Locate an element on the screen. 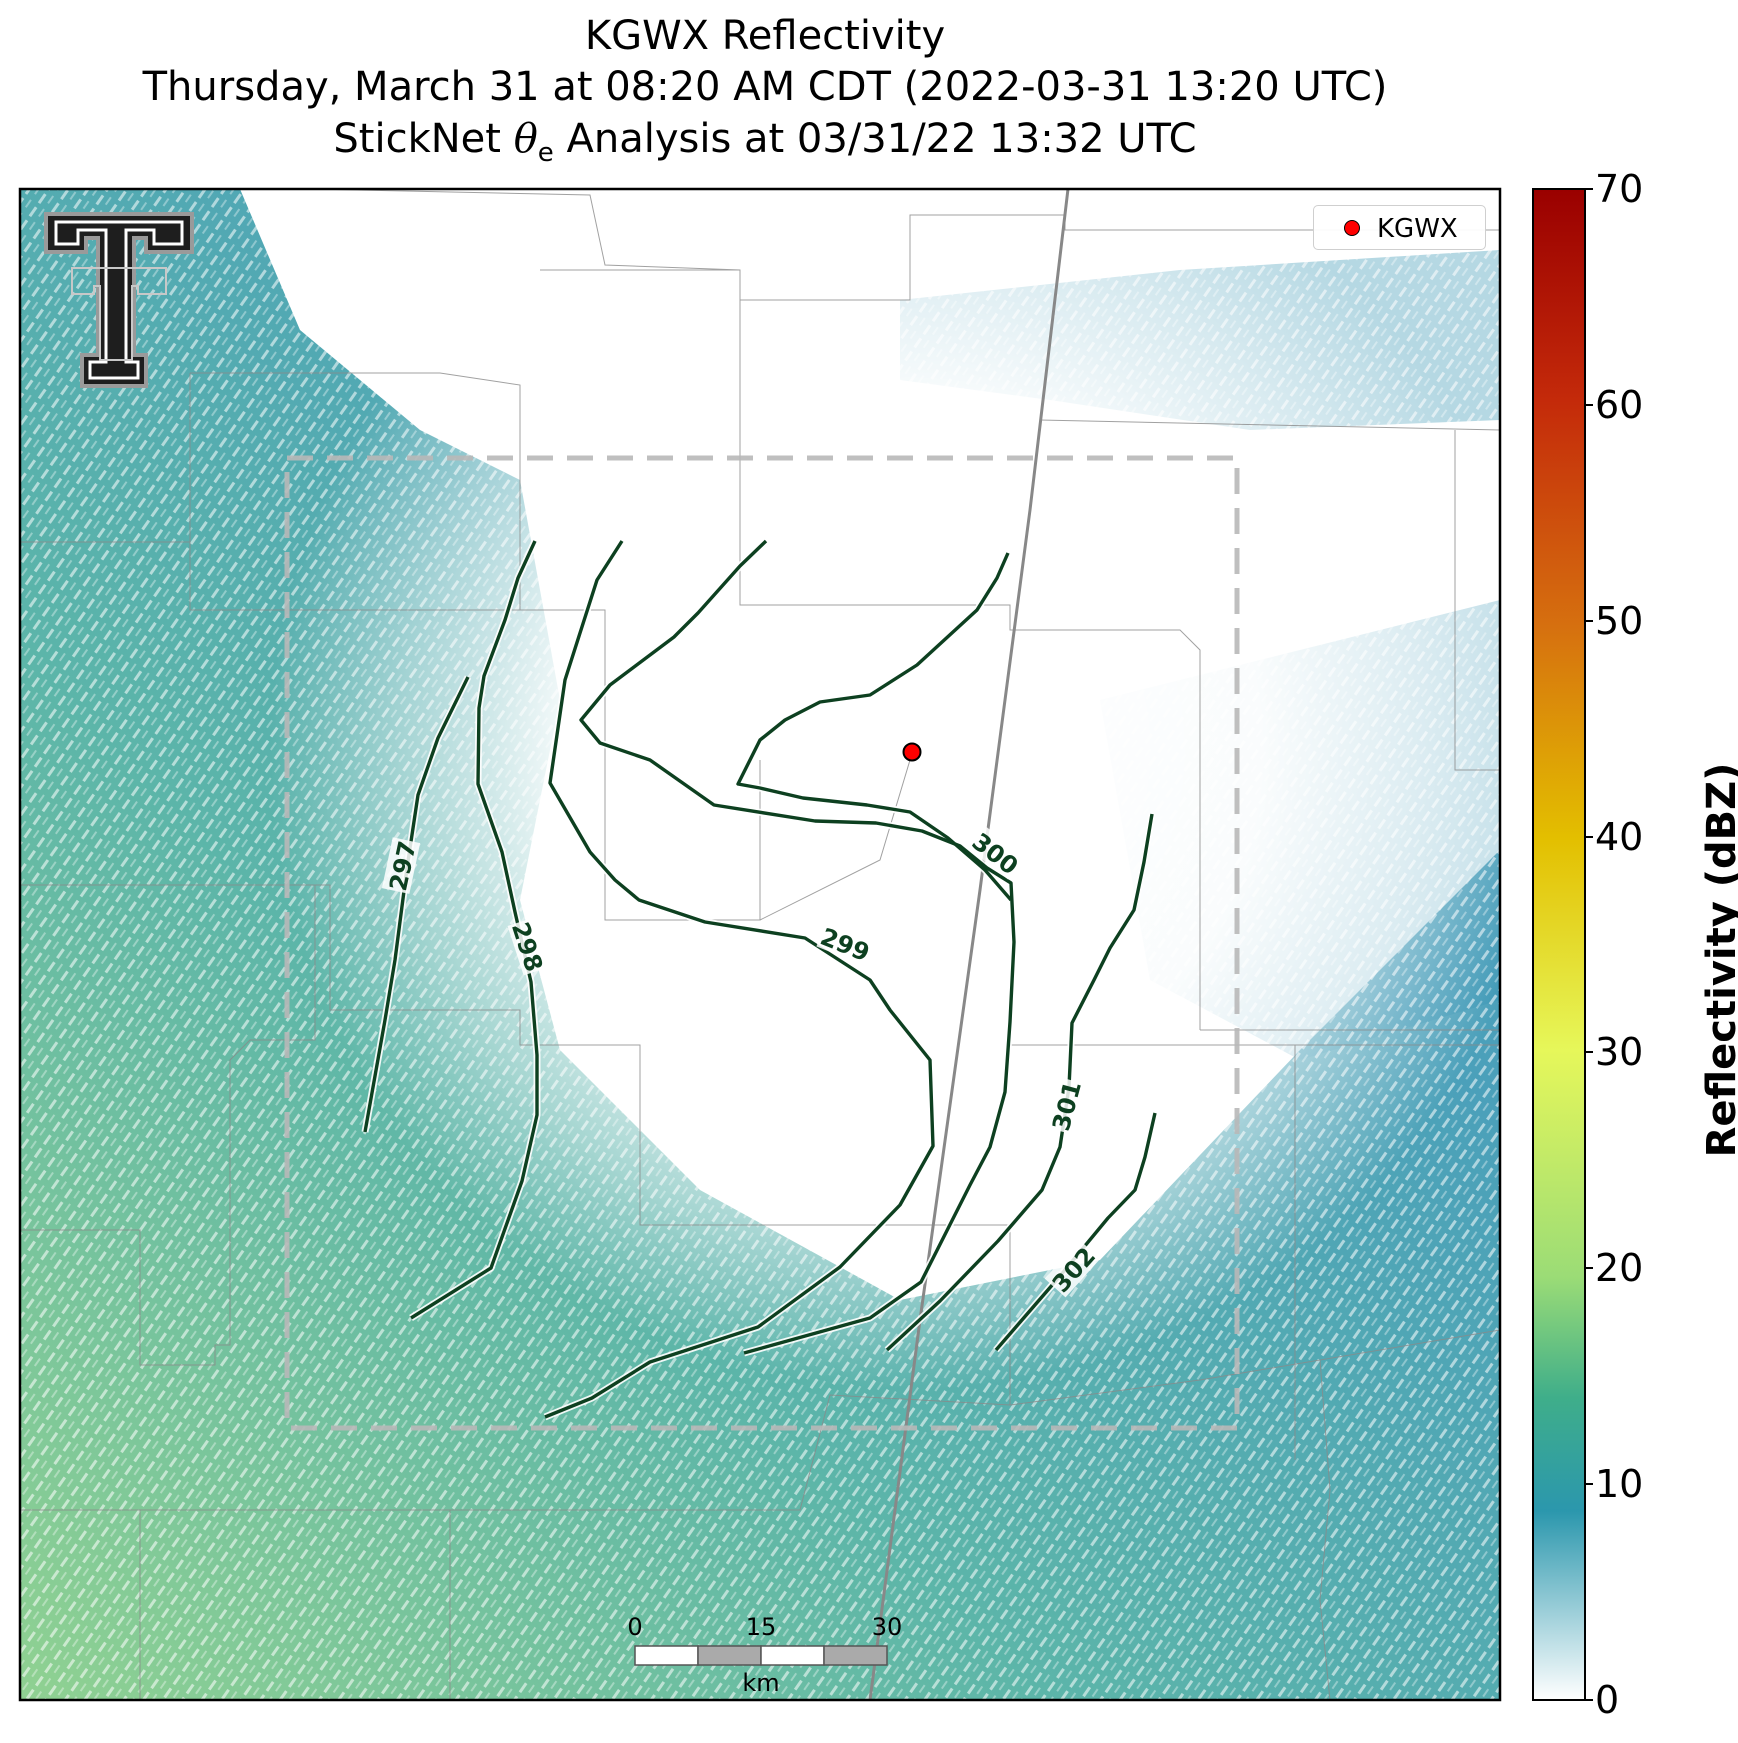 The image size is (1738, 1743). colorbar-ticks is located at coordinates (1589, 944).